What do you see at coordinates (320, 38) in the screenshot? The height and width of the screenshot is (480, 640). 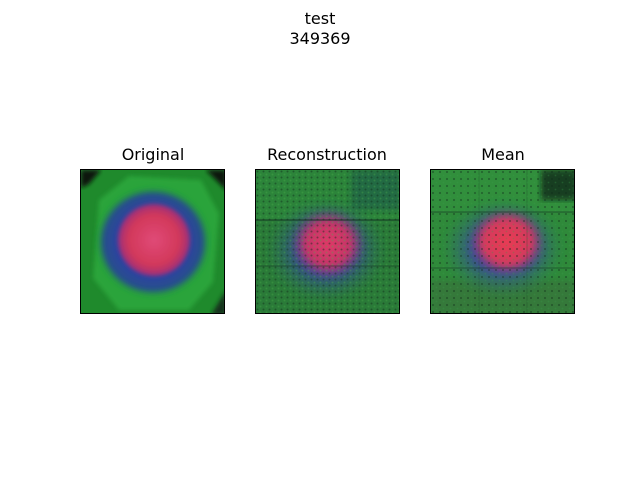 I see `figure-title-line2: 349369` at bounding box center [320, 38].